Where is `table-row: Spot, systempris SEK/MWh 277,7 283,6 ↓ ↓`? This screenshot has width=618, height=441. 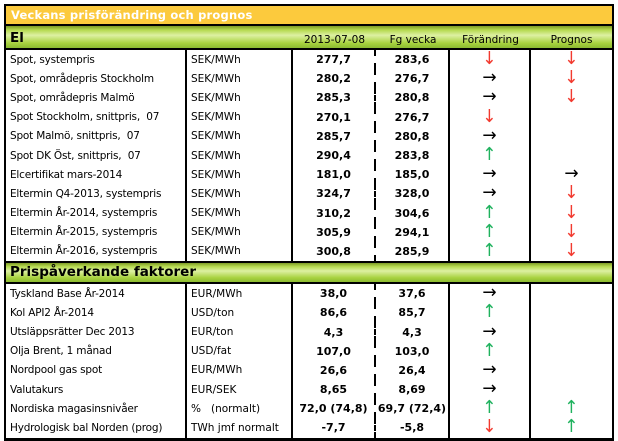 table-row: Spot, systempris SEK/MWh 277,7 283,6 ↓ ↓ is located at coordinates (309, 60).